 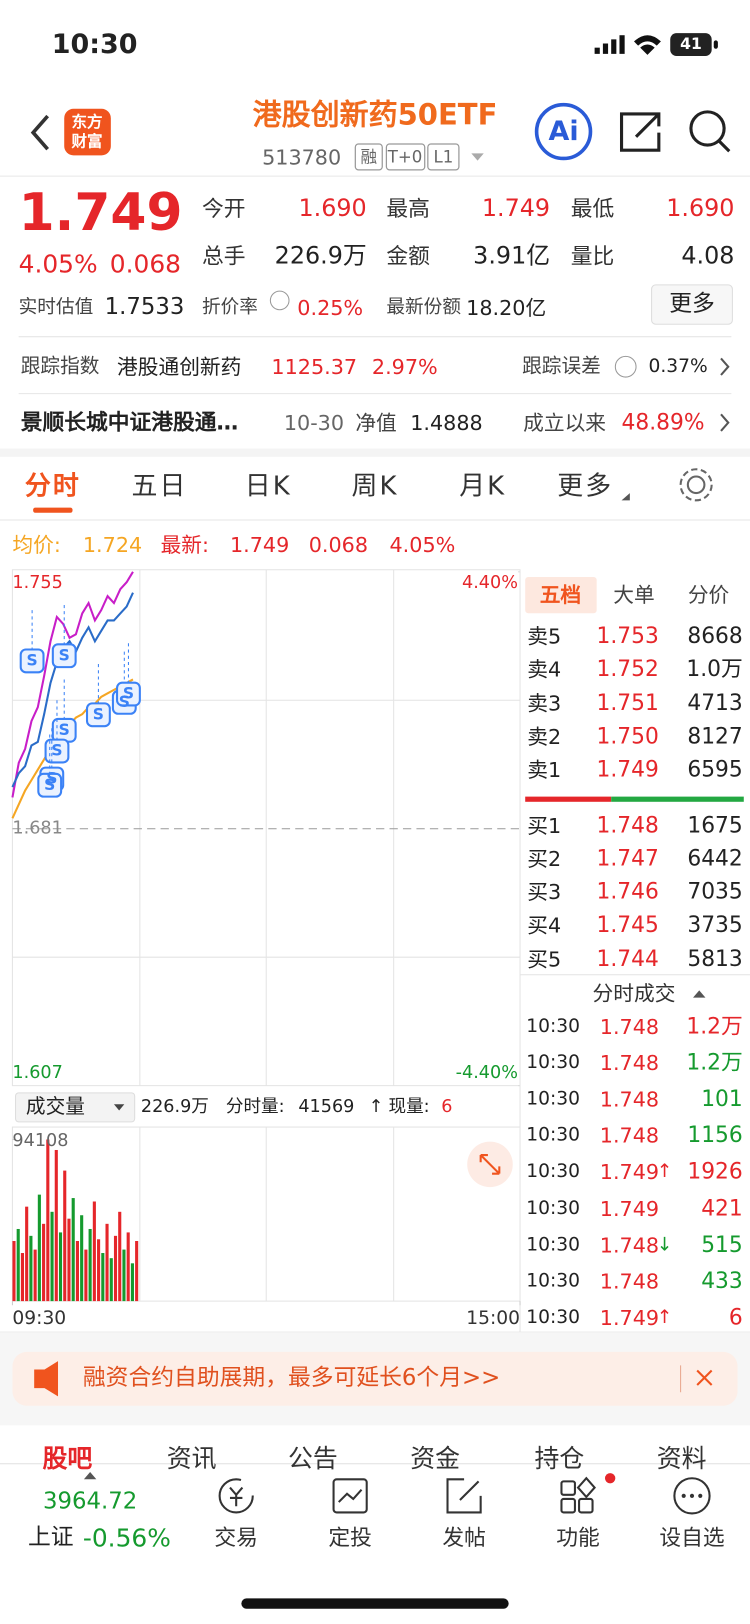 I want to click on label: 卖4, so click(x=544, y=669).